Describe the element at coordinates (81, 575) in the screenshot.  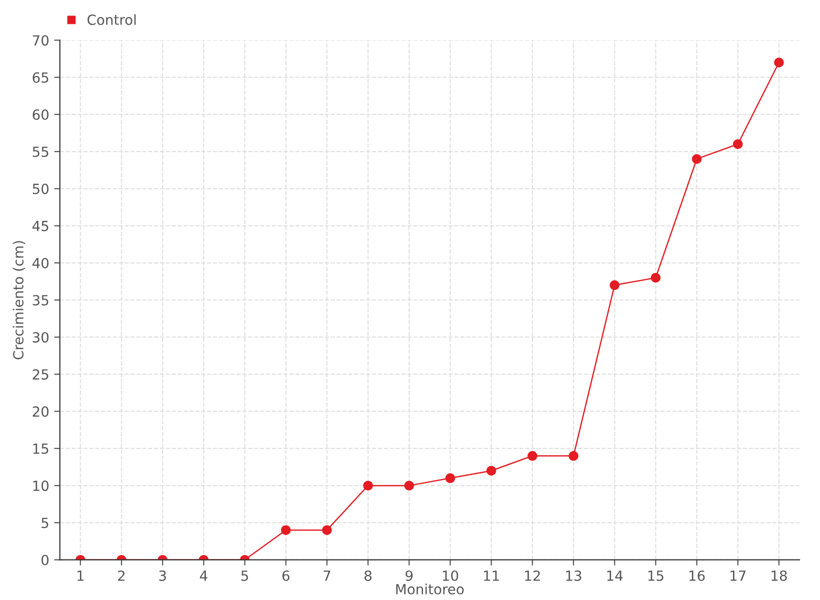
I see `x-tick-label: 1` at that location.